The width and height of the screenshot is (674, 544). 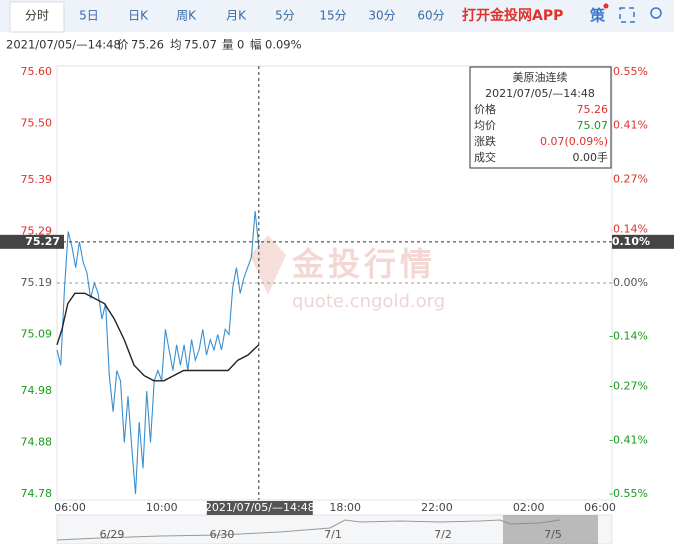 What do you see at coordinates (332, 16) in the screenshot?
I see `tab: 15分` at bounding box center [332, 16].